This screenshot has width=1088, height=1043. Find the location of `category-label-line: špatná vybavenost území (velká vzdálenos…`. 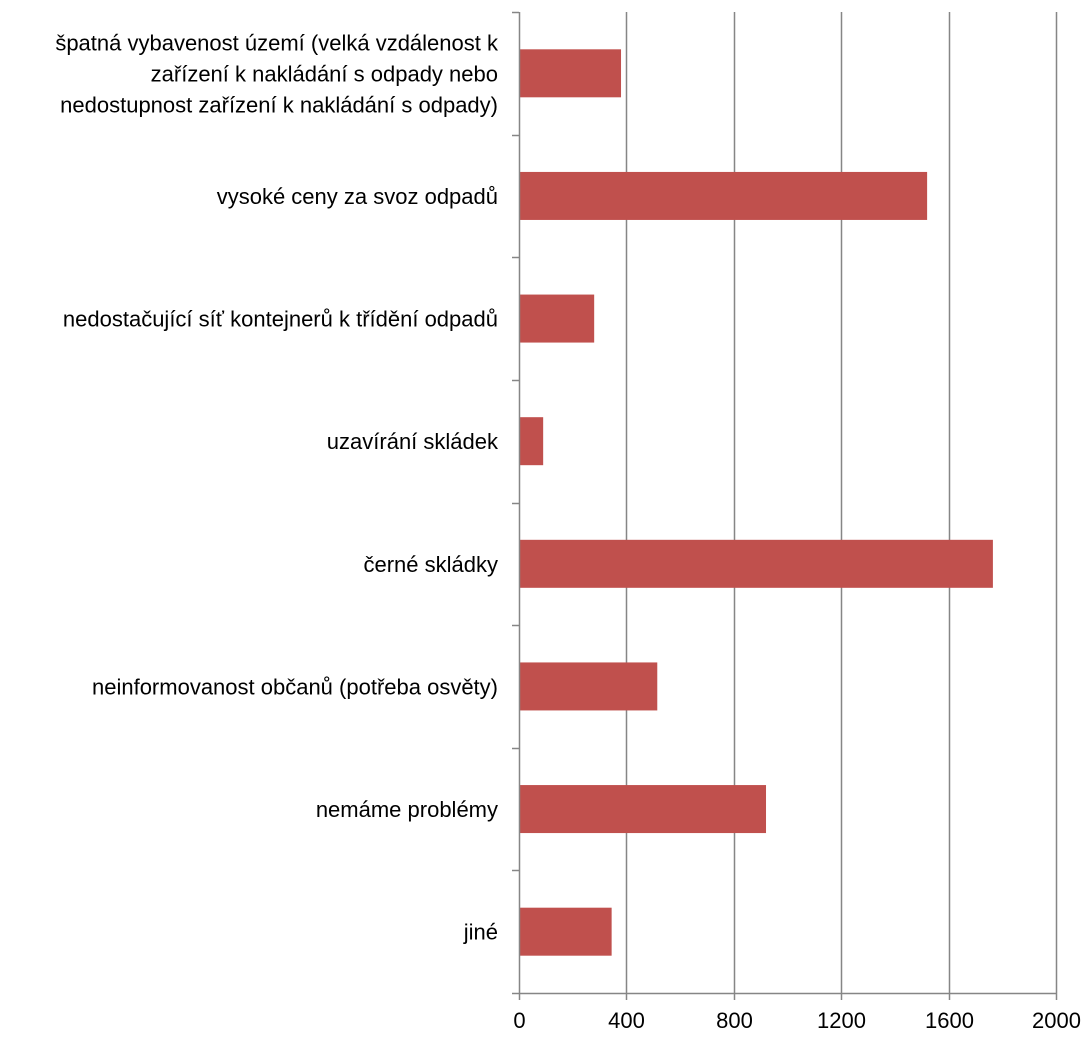

category-label-line: špatná vybavenost území (velká vzdálenos… is located at coordinates (277, 42).